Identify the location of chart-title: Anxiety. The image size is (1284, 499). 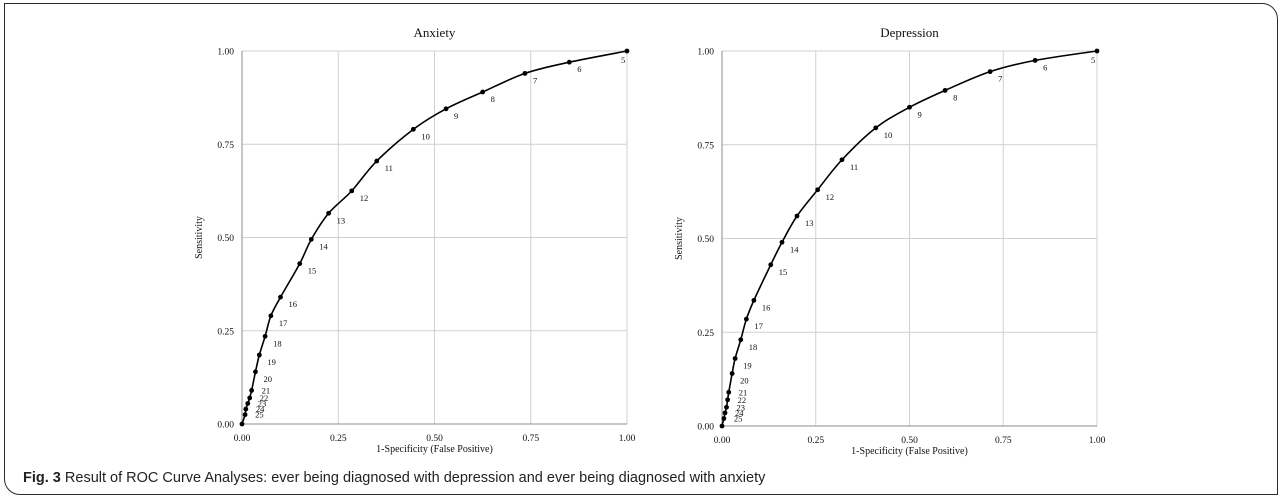
(435, 32).